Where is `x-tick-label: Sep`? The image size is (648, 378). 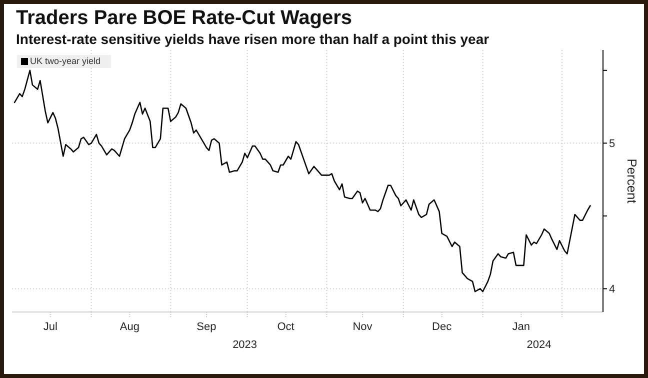 x-tick-label: Sep is located at coordinates (206, 327).